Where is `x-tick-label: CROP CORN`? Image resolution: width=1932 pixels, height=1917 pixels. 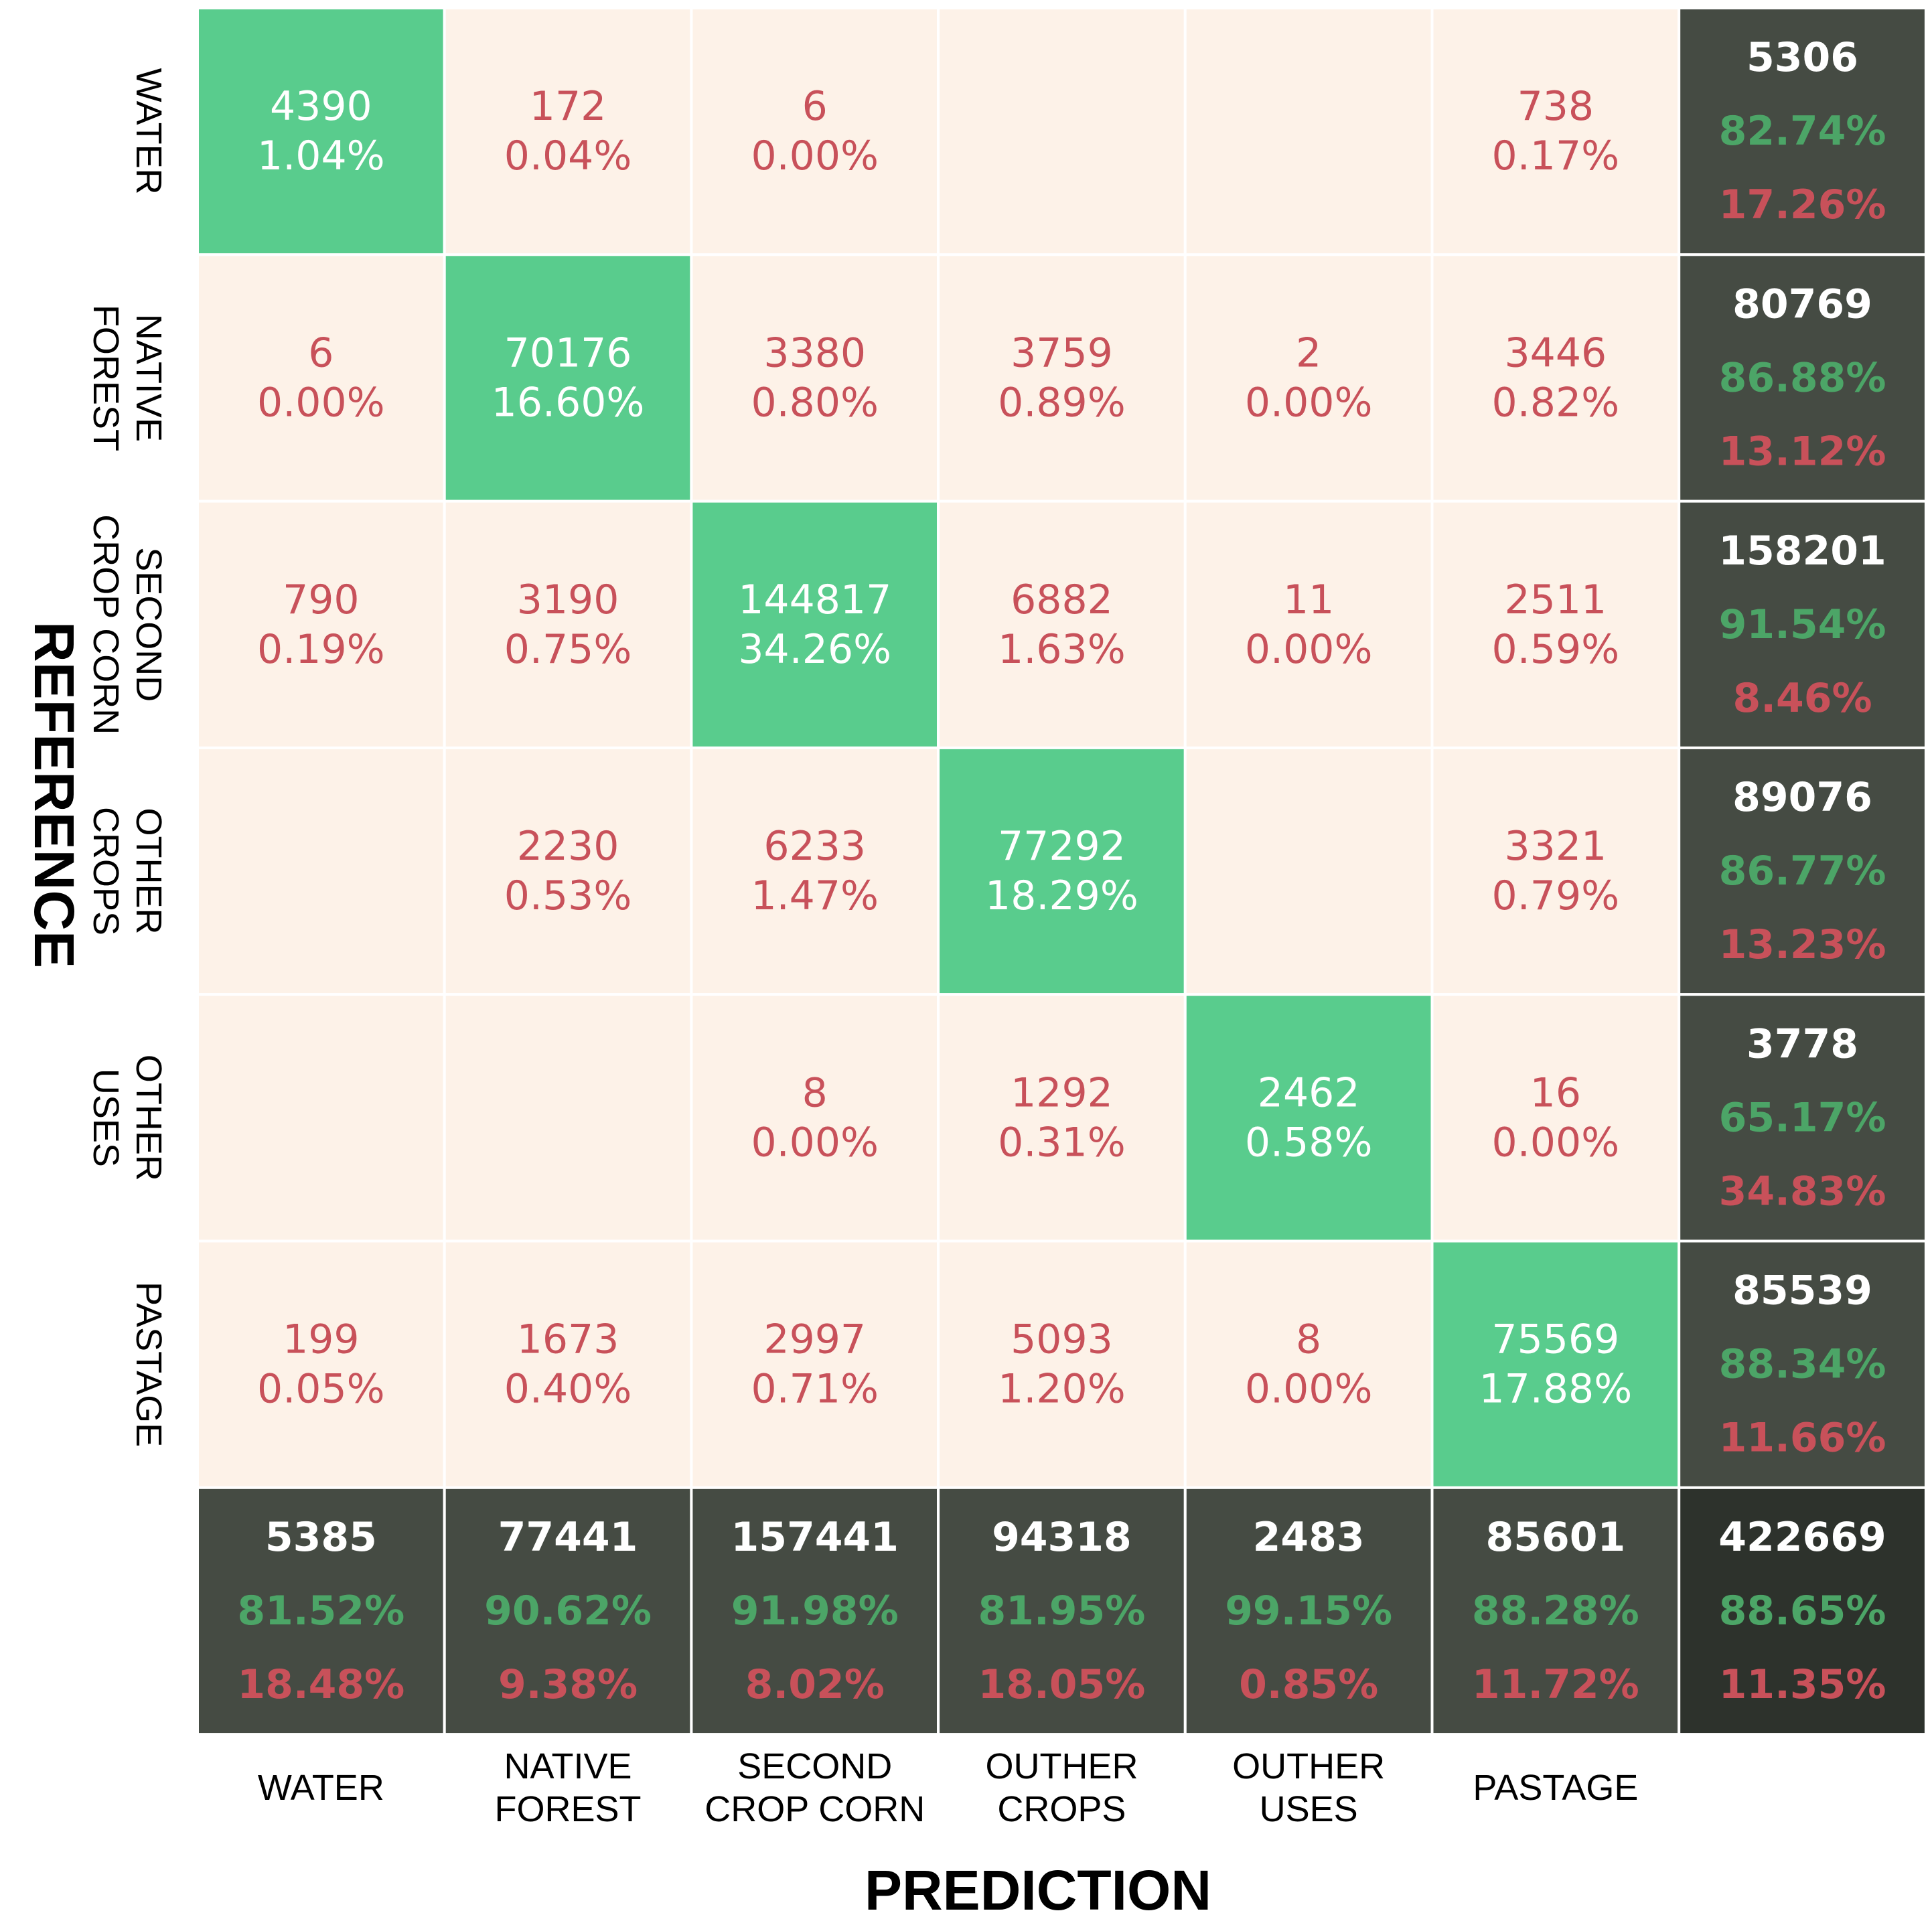
x-tick-label: CROP CORN is located at coordinates (814, 1809).